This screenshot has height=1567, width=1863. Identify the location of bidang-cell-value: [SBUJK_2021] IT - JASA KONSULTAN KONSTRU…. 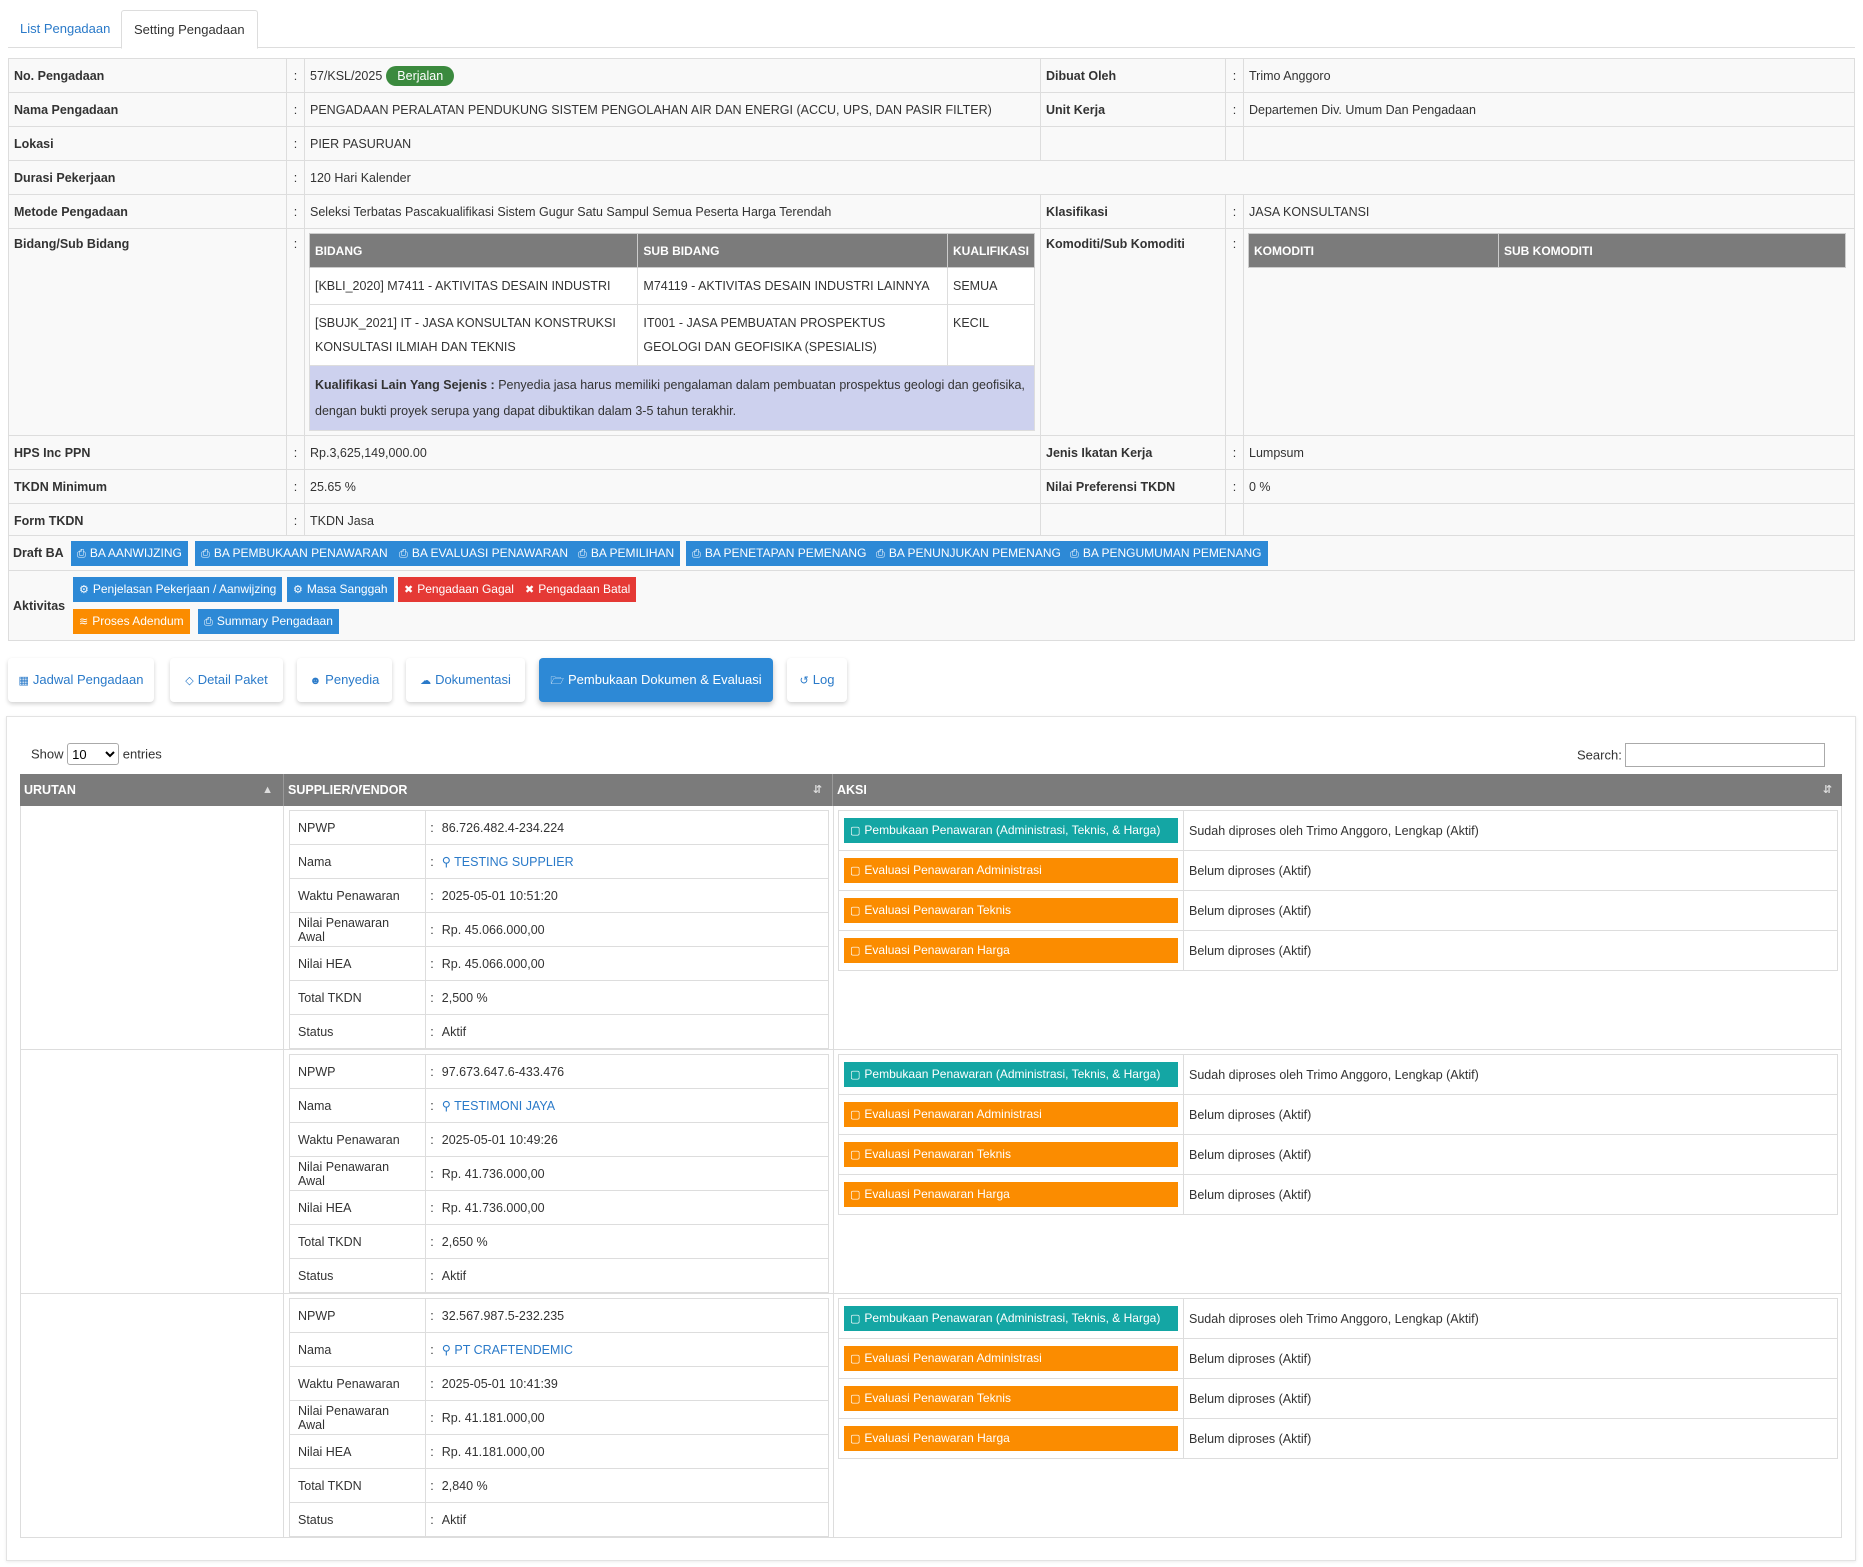
(473, 335).